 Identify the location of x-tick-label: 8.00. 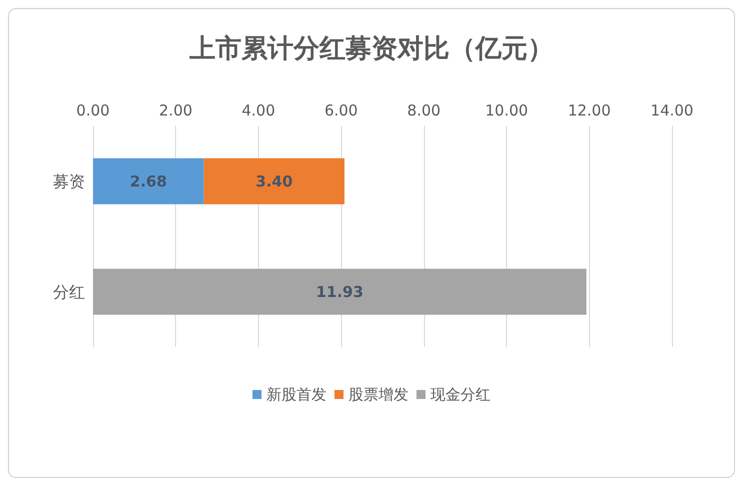
(424, 111).